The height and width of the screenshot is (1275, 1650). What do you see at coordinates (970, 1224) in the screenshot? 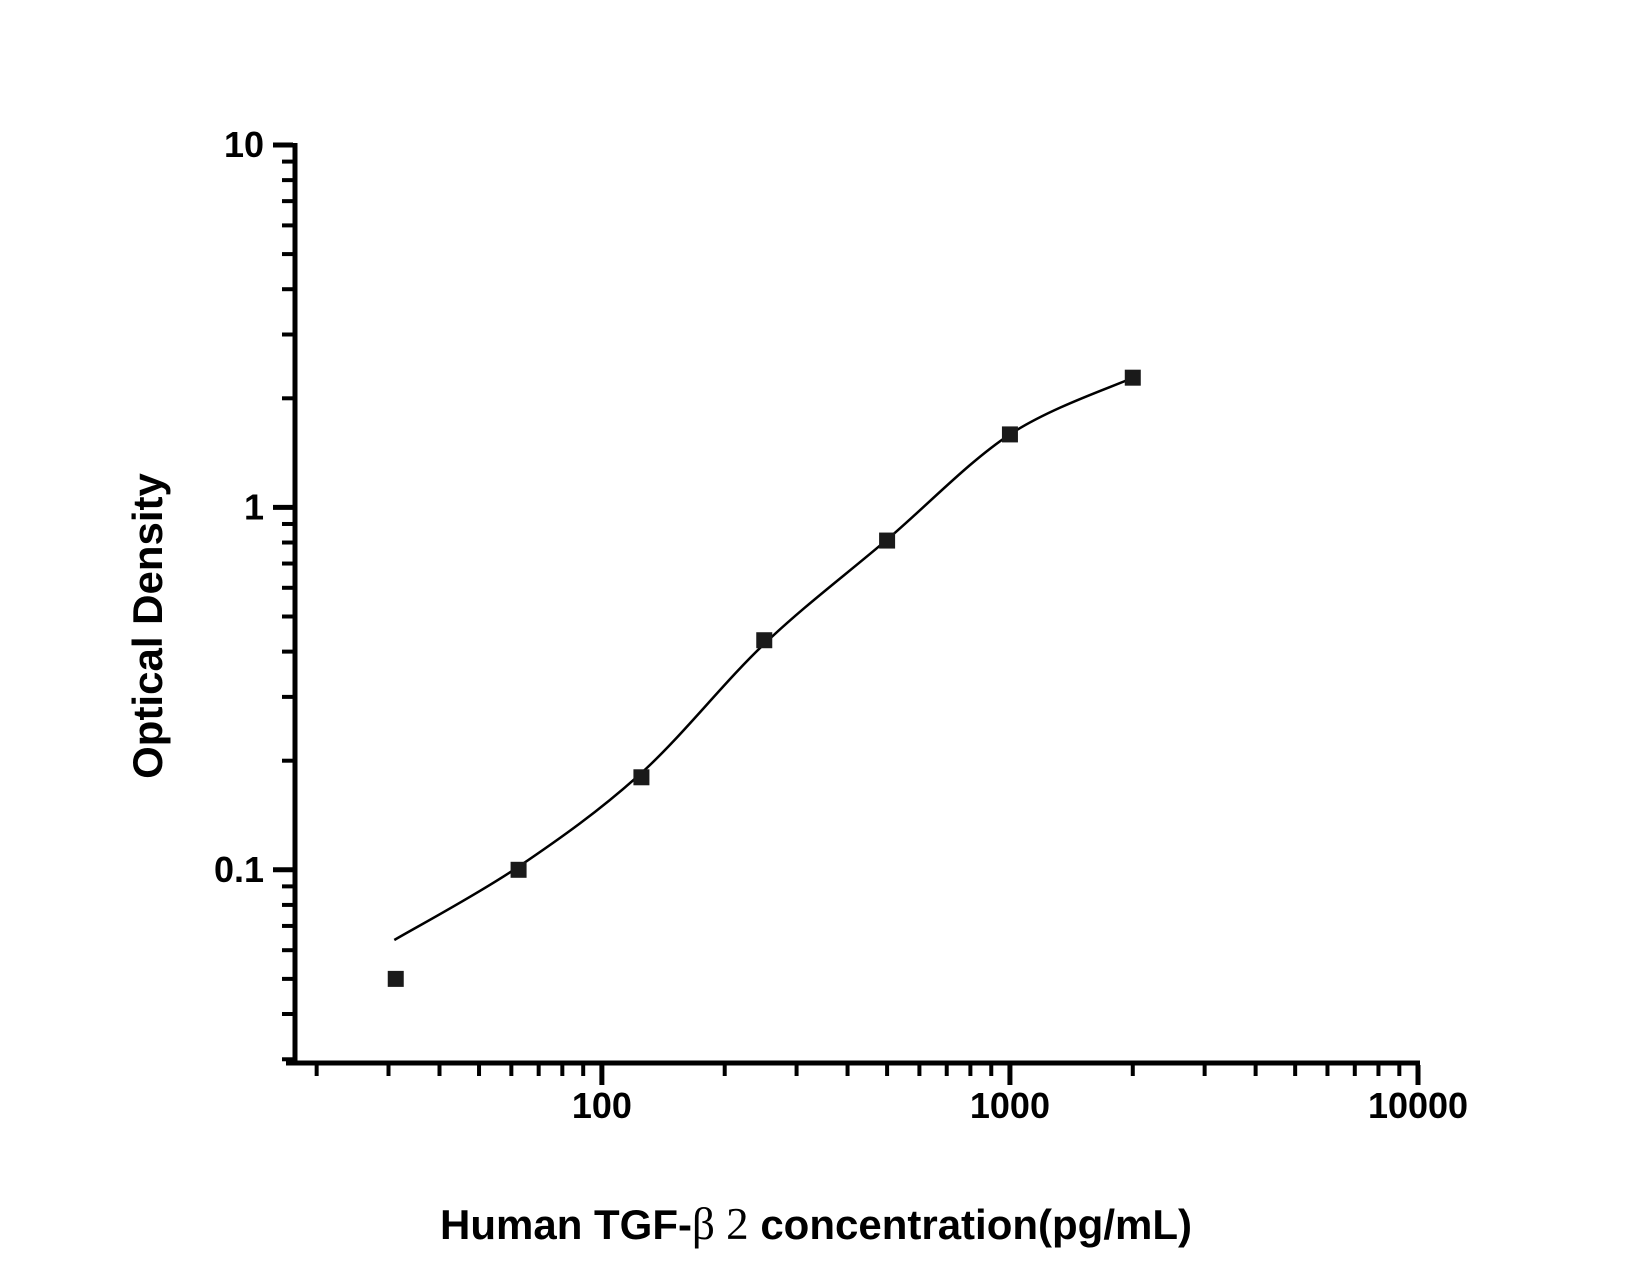
I see `x-axis-title-suffix: concentration(pg/mL)` at bounding box center [970, 1224].